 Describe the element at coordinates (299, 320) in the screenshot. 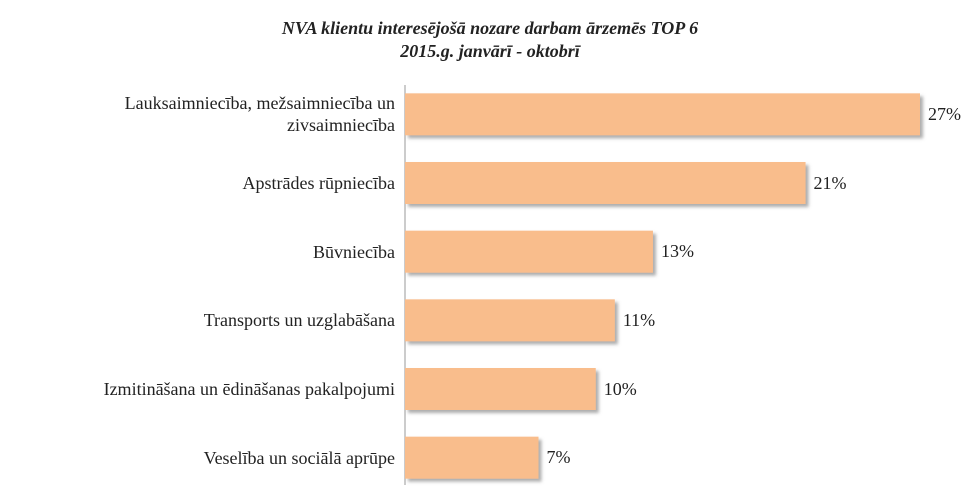

I see `category-label: Transports un uzglabāšana` at that location.